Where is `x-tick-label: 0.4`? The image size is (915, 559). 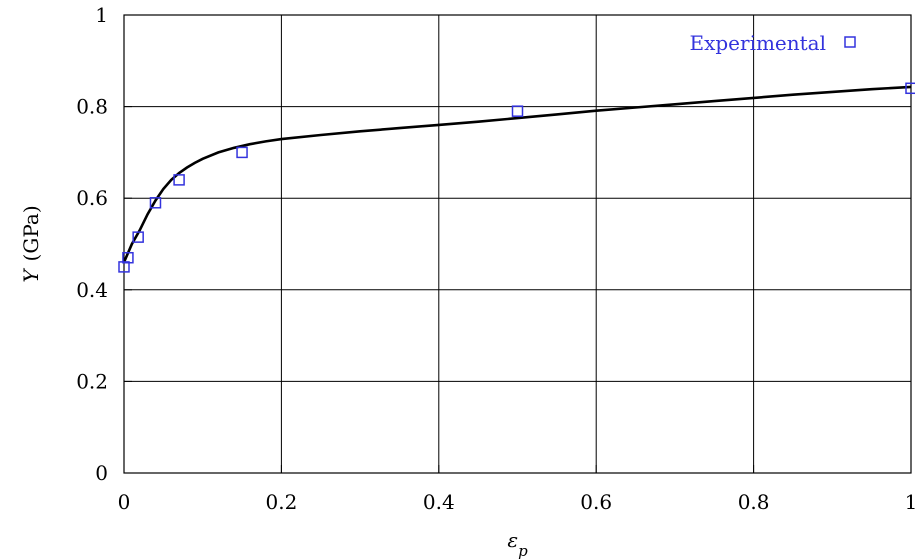 x-tick-label: 0.4 is located at coordinates (439, 502).